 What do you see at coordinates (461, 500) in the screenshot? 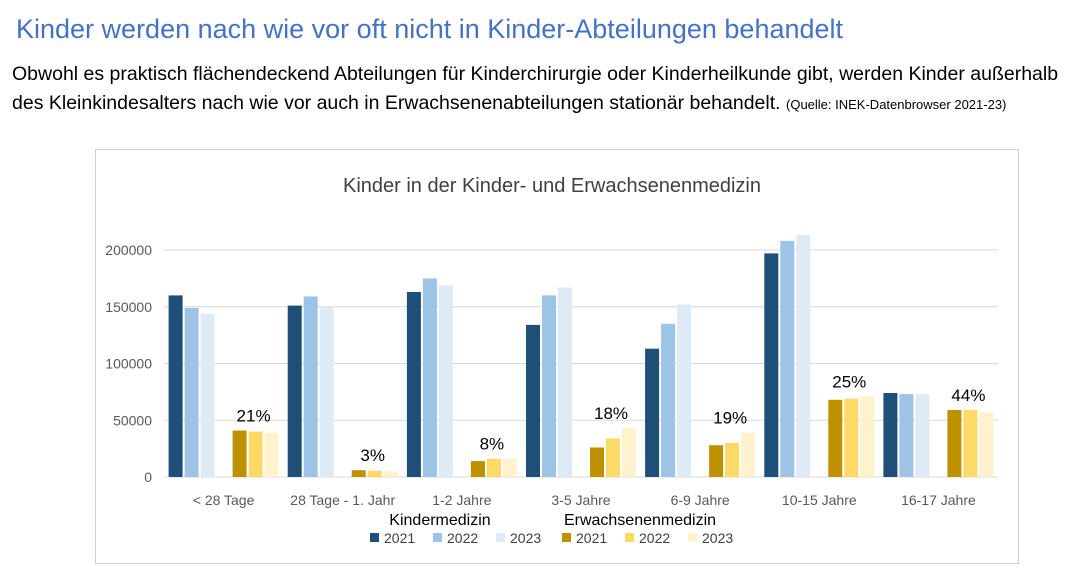
I see `x-tick-label: 1-2 Jahre` at bounding box center [461, 500].